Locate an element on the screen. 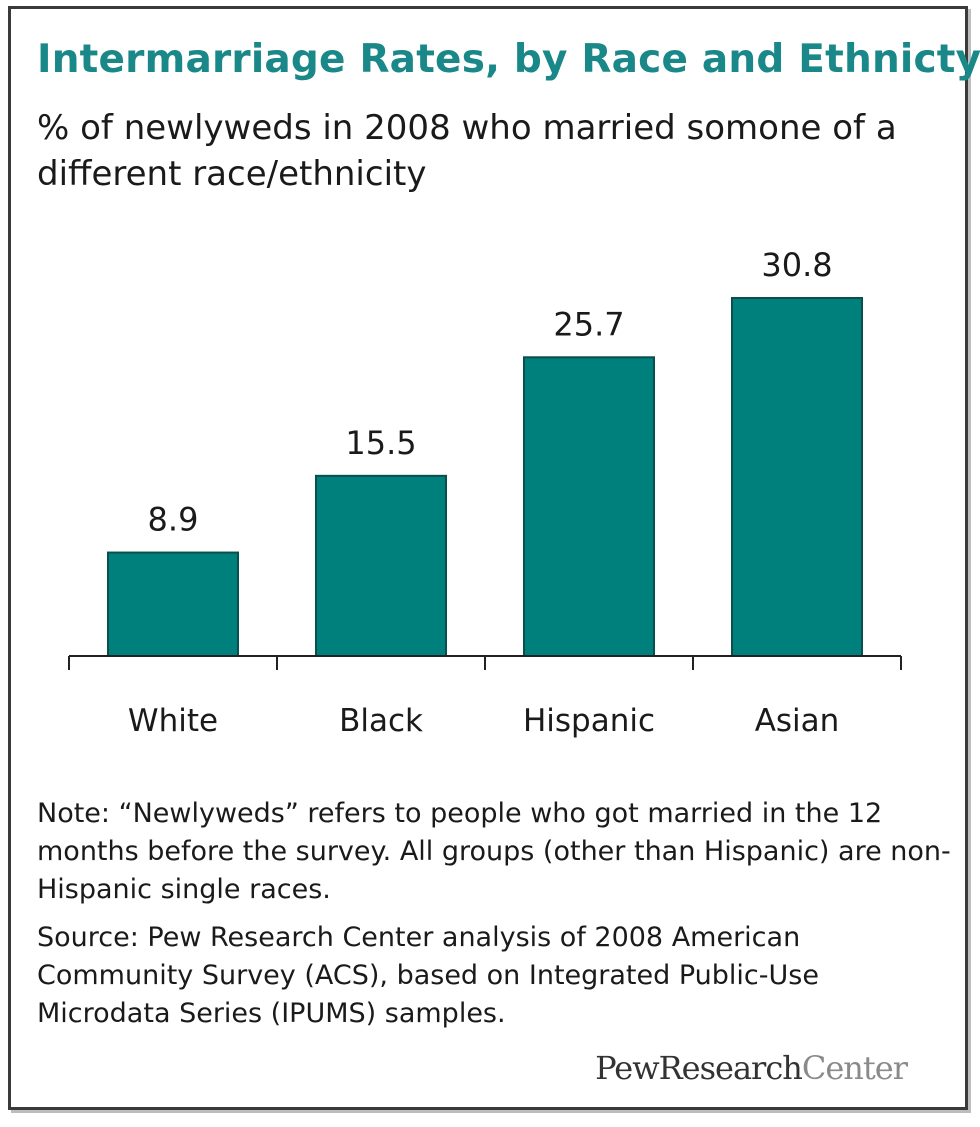  category-label-asian: Asian is located at coordinates (797, 721).